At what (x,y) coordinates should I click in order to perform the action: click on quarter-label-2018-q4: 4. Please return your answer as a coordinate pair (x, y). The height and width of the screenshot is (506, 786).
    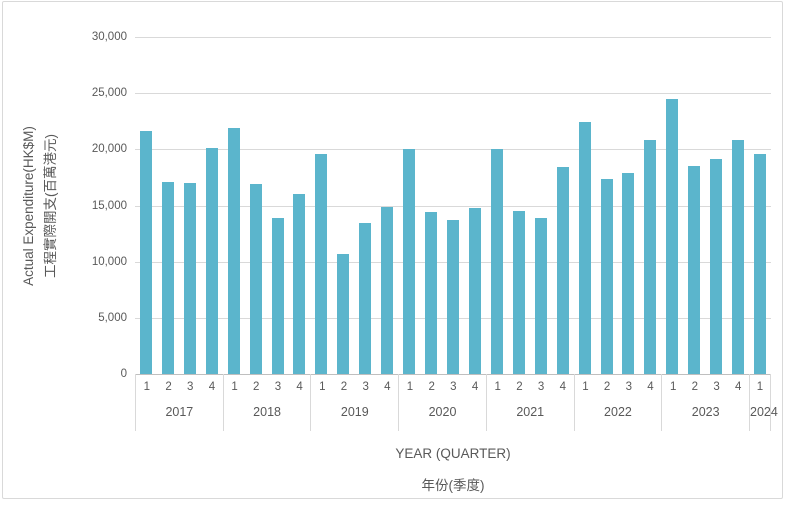
    Looking at the image, I should click on (299, 387).